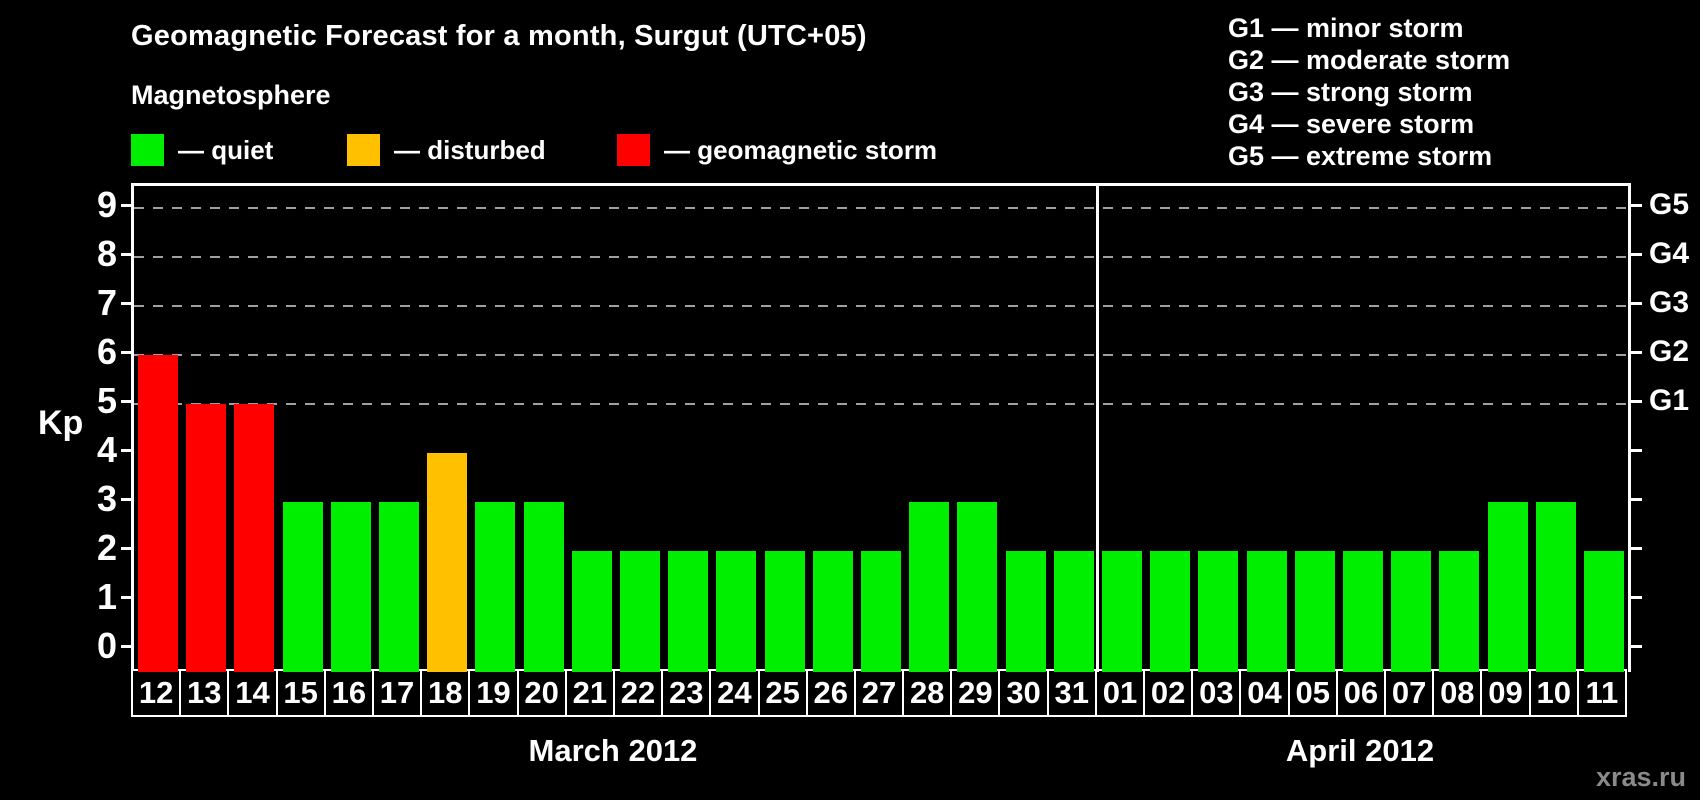  What do you see at coordinates (156, 693) in the screenshot?
I see `day-label-12: 12` at bounding box center [156, 693].